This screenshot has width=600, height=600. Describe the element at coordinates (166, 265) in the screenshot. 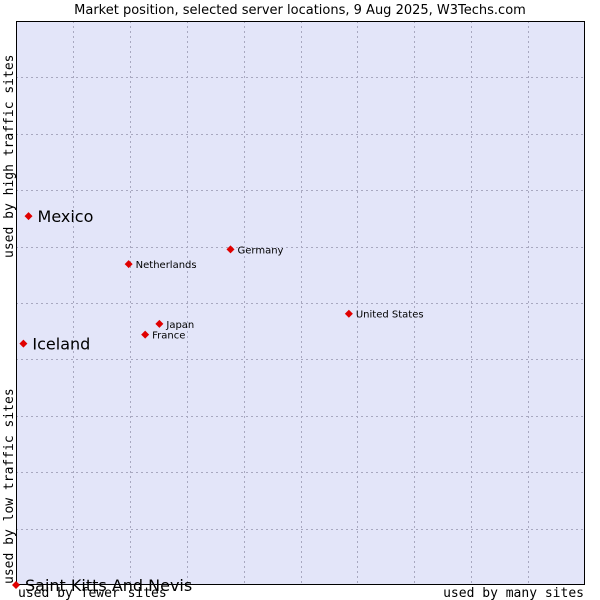

I see `point-label-netherlands: Netherlands` at that location.